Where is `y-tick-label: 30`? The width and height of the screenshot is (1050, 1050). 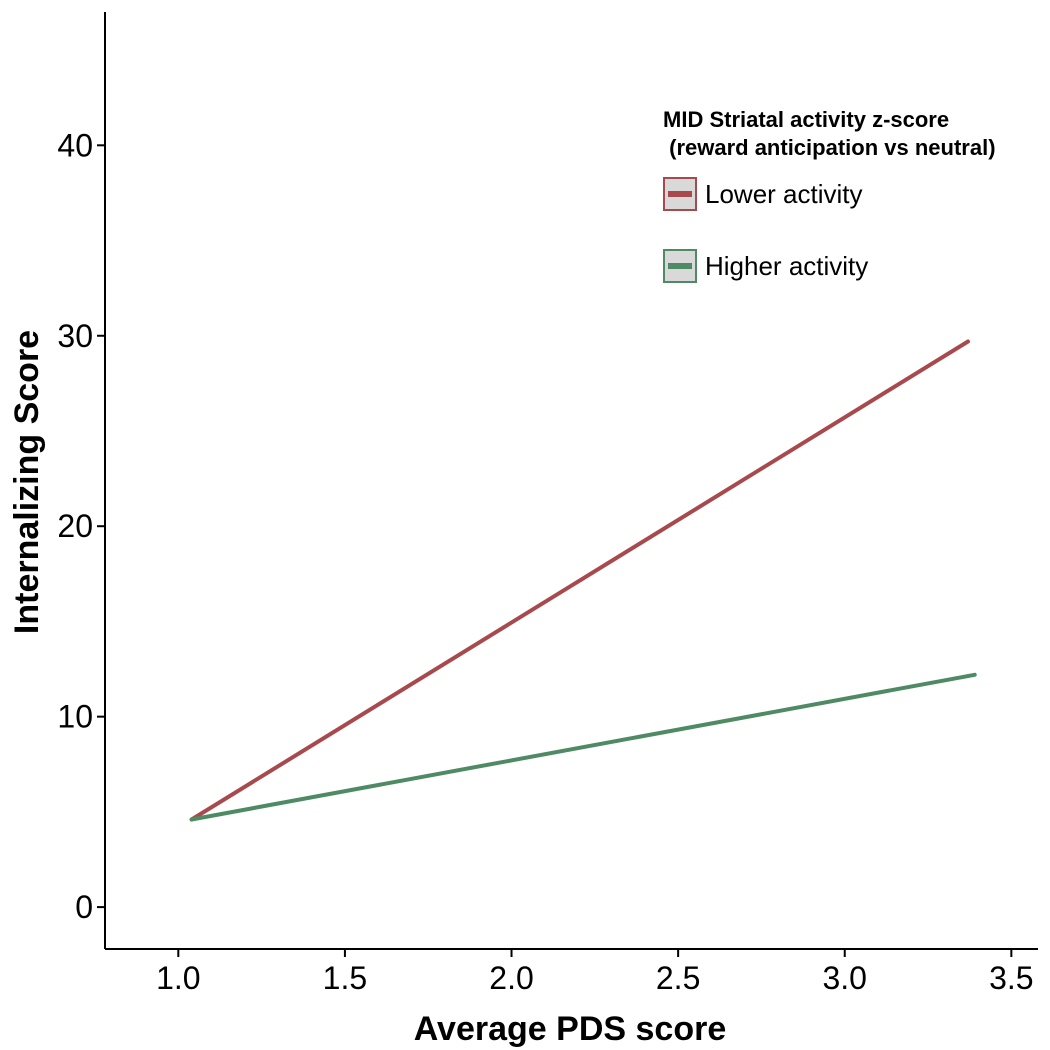 y-tick-label: 30 is located at coordinates (75, 336).